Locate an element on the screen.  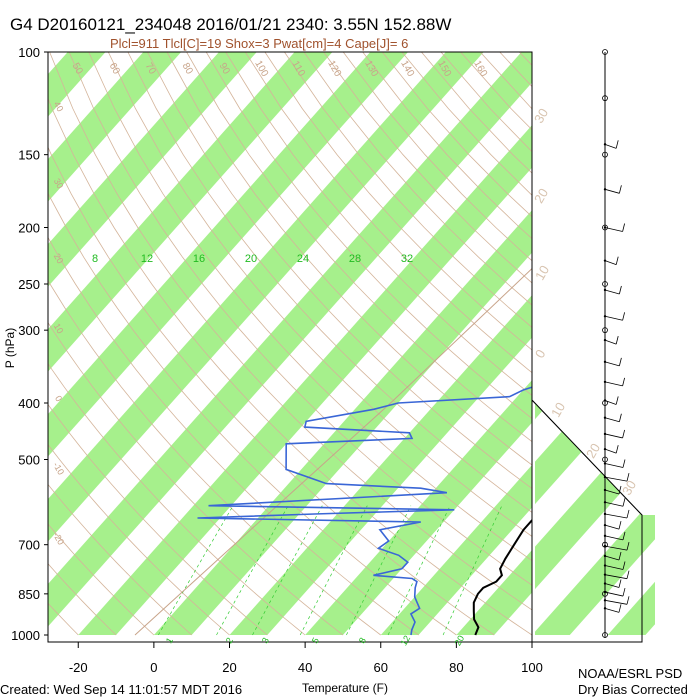
x-tick-label: 0 is located at coordinates (153, 667).